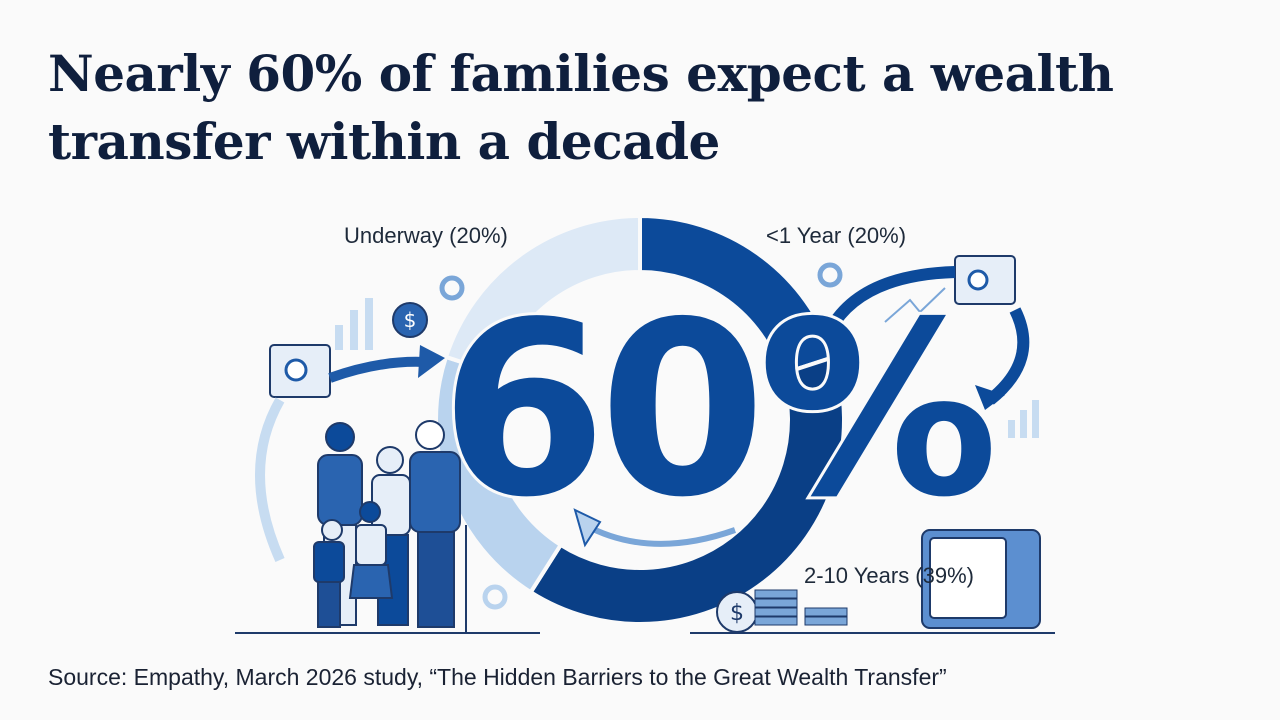  Describe the element at coordinates (985, 280) in the screenshot. I see `safe-icon-right` at that location.